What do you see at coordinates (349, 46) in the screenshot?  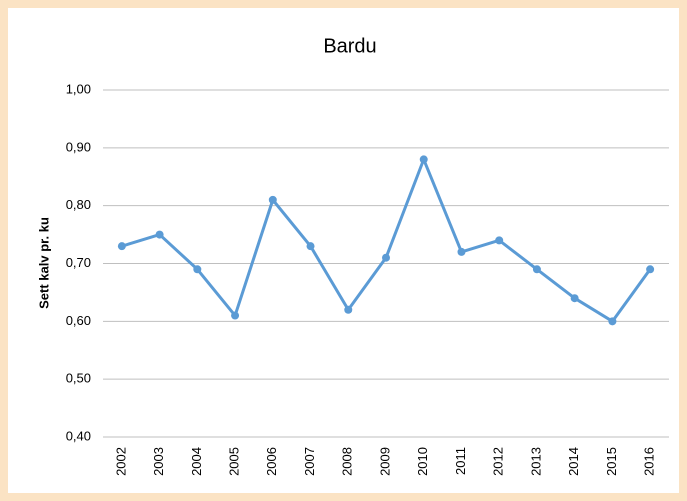 I see `chart-title: Bardu` at bounding box center [349, 46].